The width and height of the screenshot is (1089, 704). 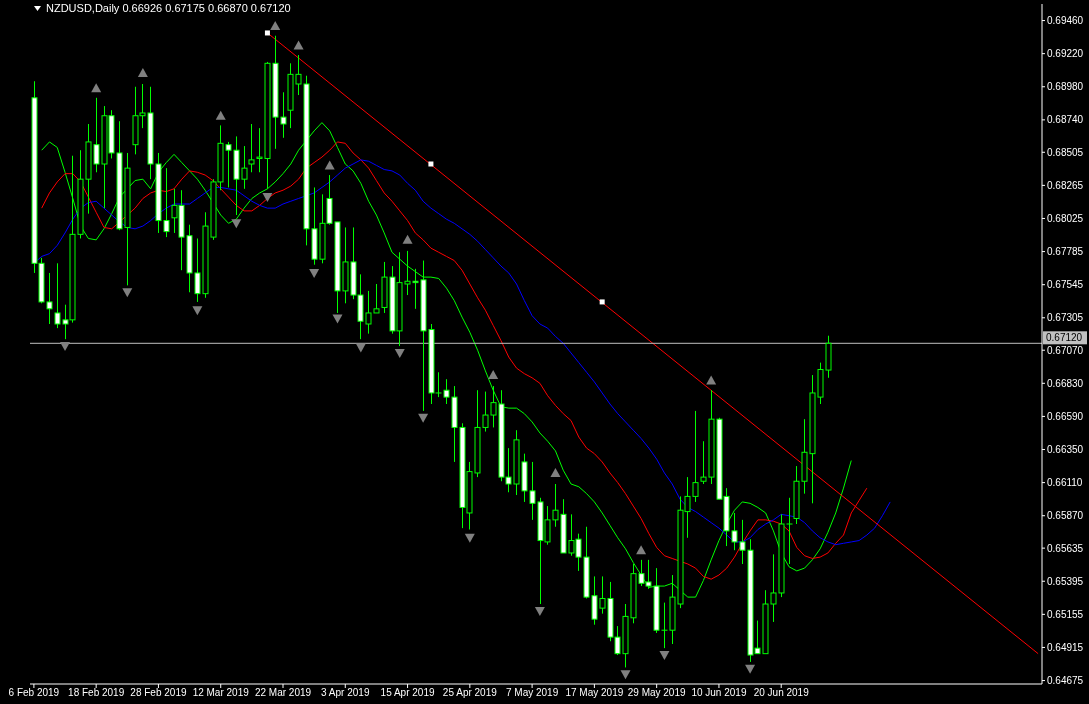 What do you see at coordinates (656, 693) in the screenshot?
I see `x-tick-label: 29 May 2019` at bounding box center [656, 693].